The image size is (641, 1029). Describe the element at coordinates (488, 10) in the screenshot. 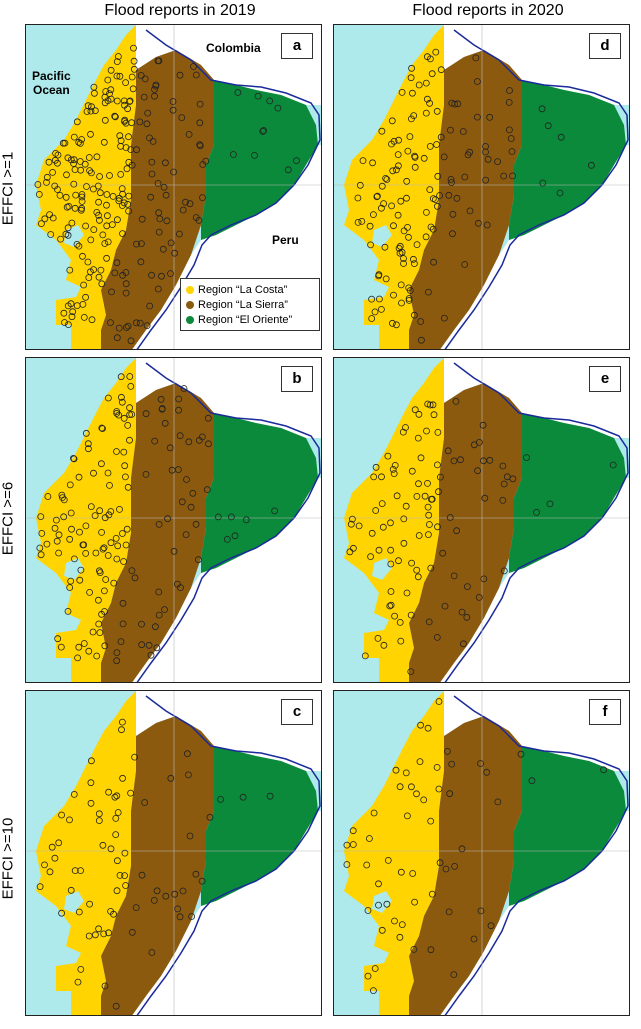

I see `column-title-2020: Flood reports in 2020` at that location.